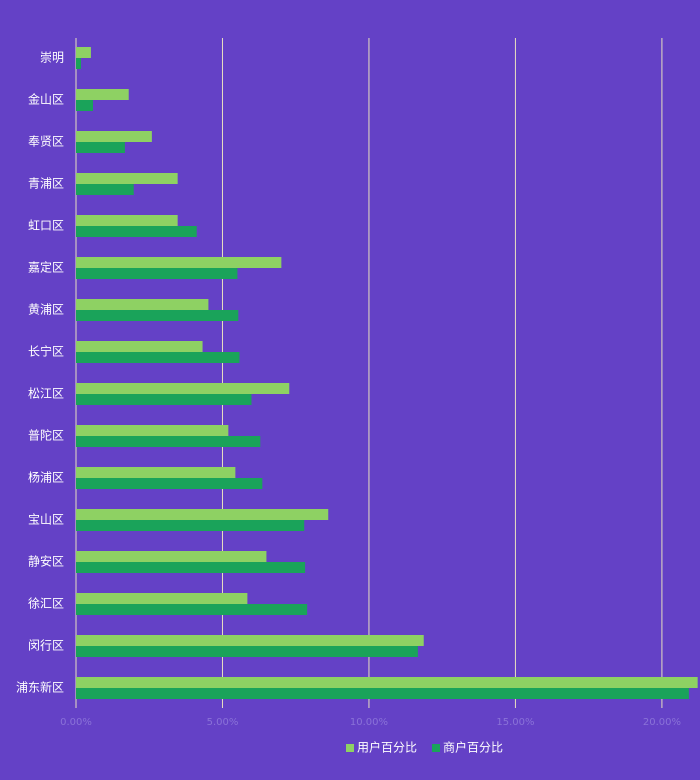 The width and height of the screenshot is (700, 780). What do you see at coordinates (46, 477) in the screenshot?
I see `y-tick-label: 杨浦区` at bounding box center [46, 477].